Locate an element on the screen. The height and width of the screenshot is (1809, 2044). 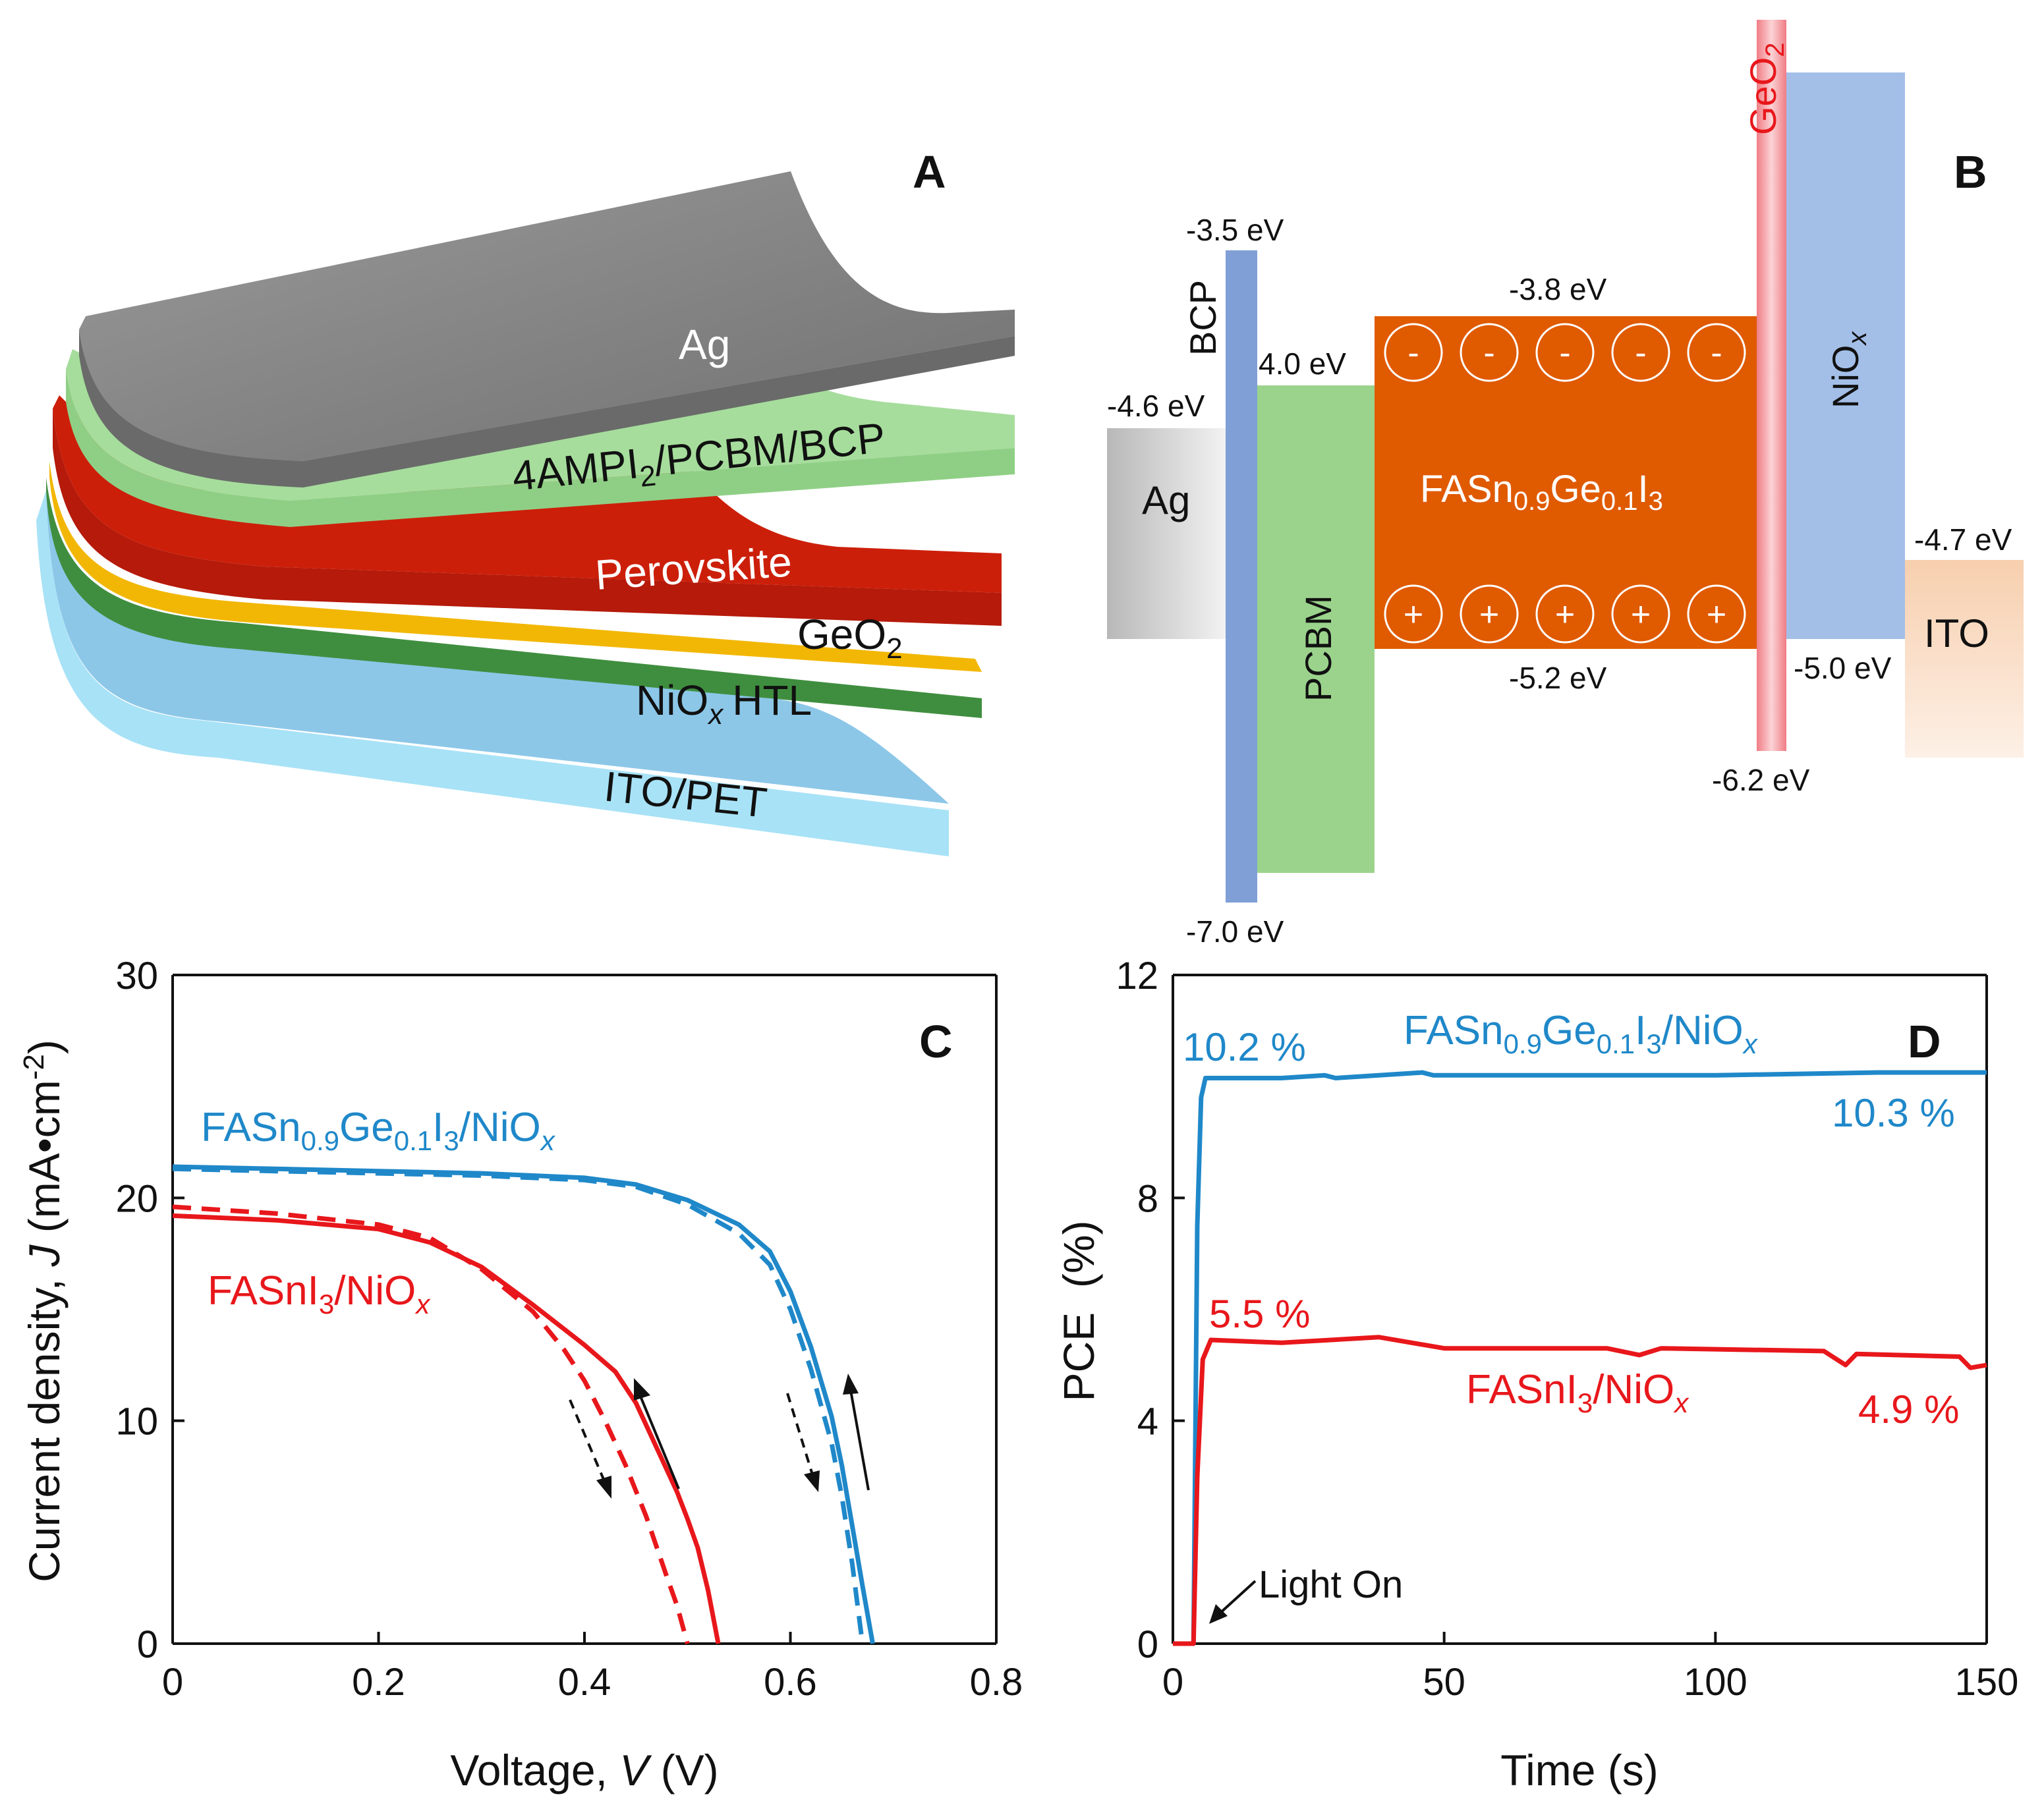
c-legend-ge: FASn0.9Ge0.1I3/NiOx is located at coordinates (378, 1130).